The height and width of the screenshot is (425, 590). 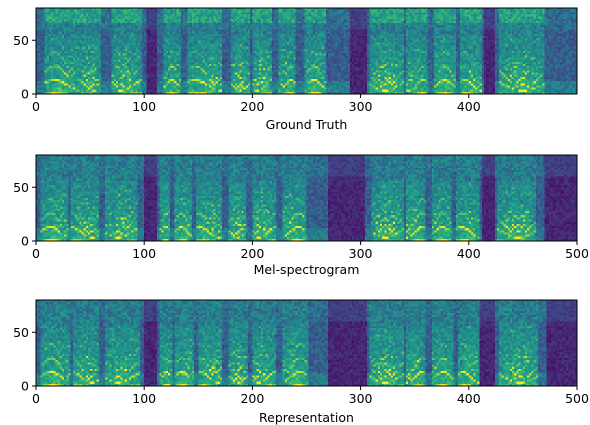 What do you see at coordinates (307, 124) in the screenshot?
I see `x-axis-label: Ground Truth` at bounding box center [307, 124].